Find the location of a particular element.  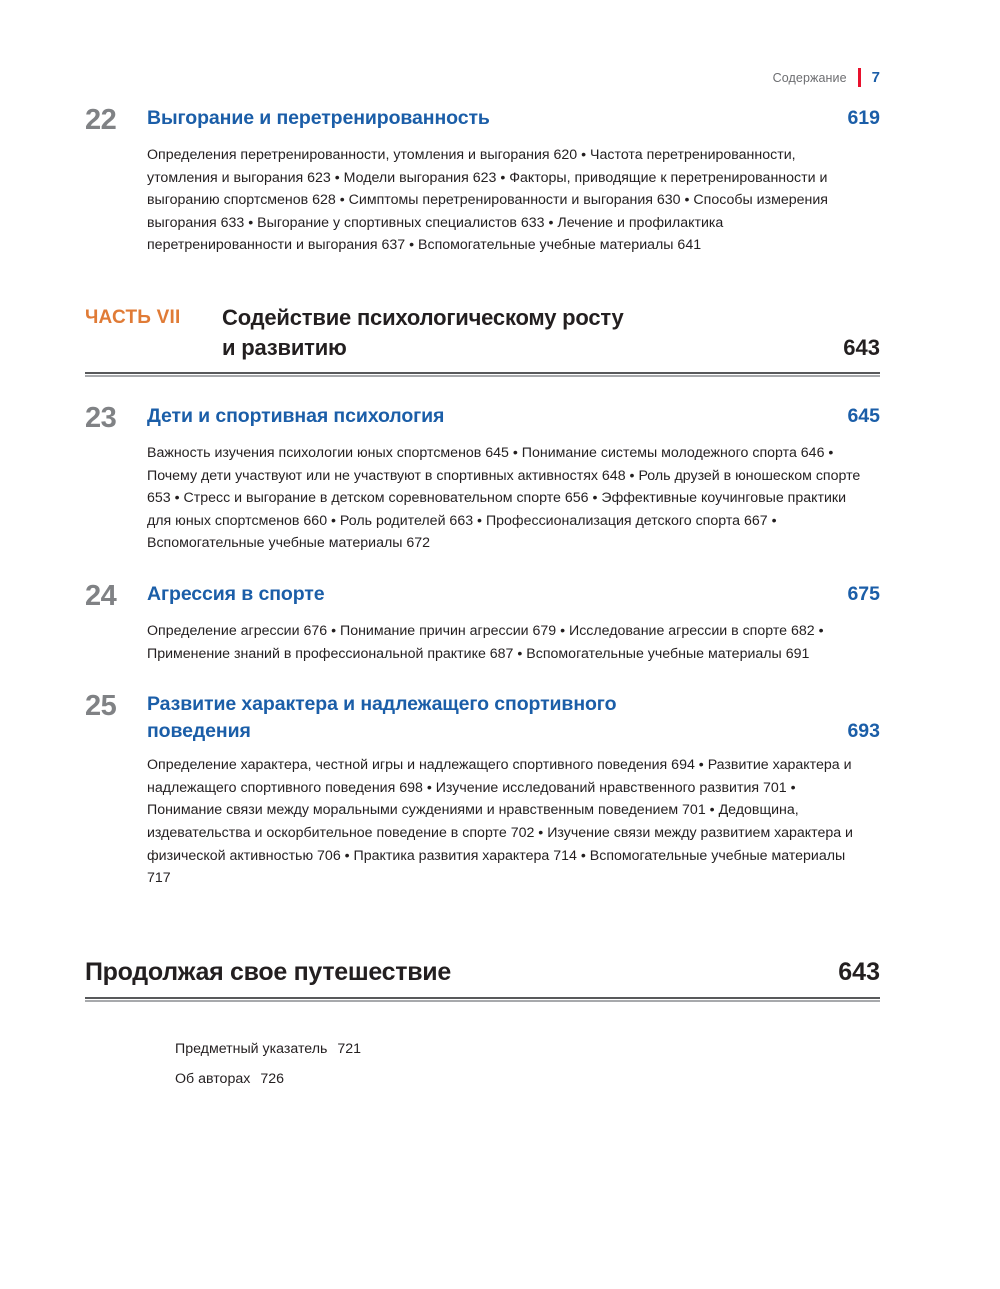

backmatter-authors-label: Об авторах is located at coordinates (213, 1078).